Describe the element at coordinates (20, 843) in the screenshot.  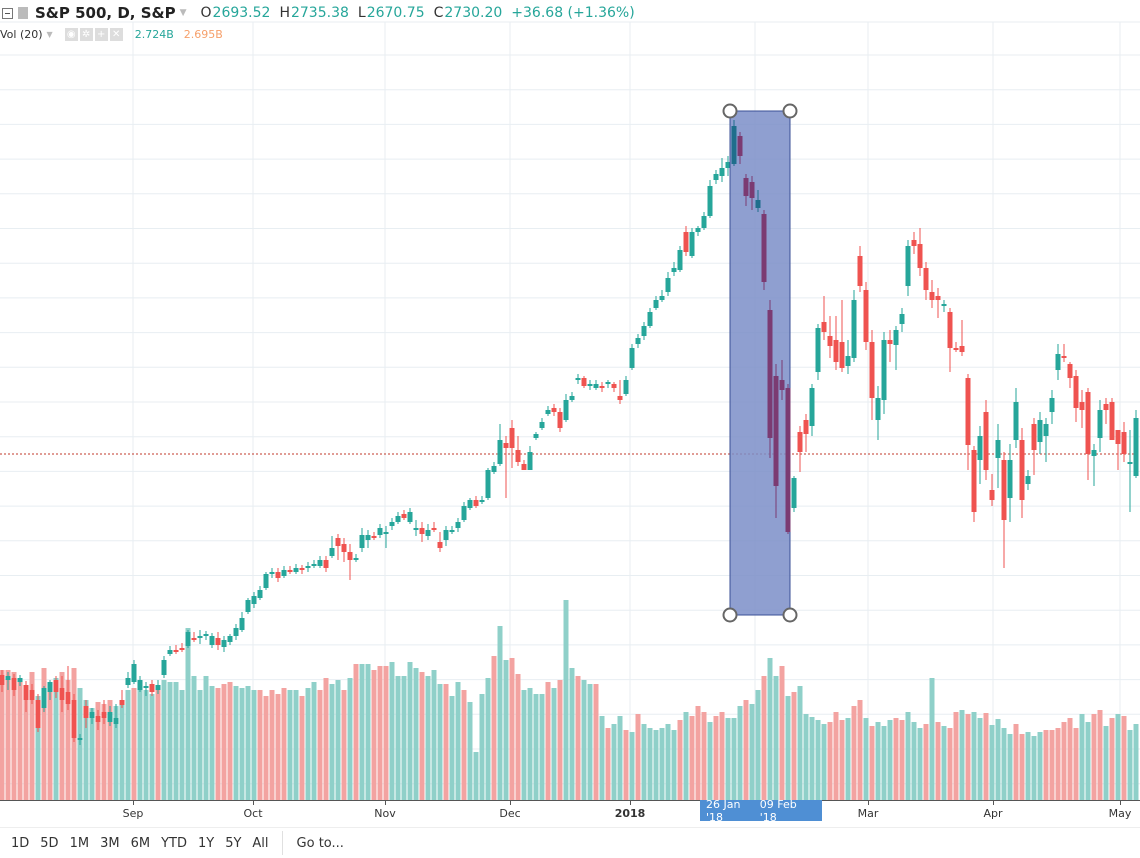
I see `range-button-1d: 1D` at that location.